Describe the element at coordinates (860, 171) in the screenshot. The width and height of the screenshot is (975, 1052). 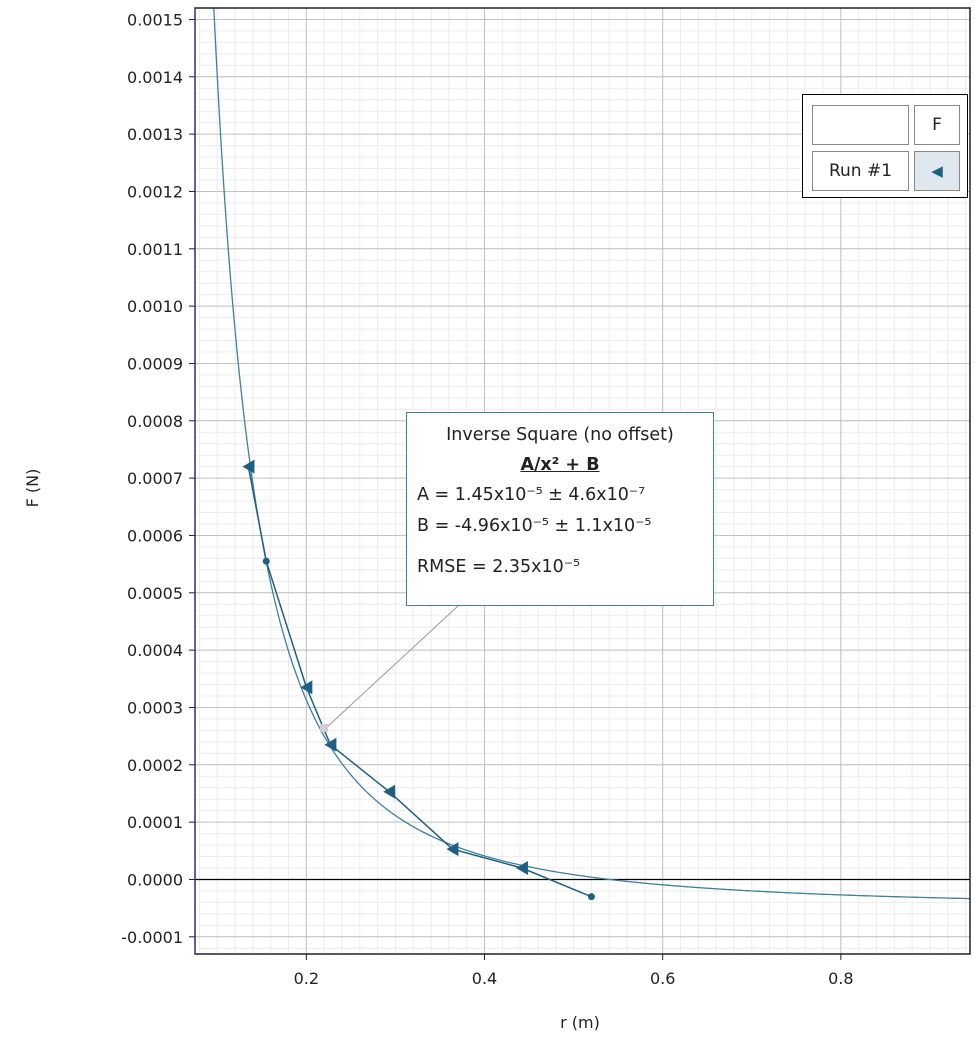
I see `legend-run-label: Run #1` at that location.